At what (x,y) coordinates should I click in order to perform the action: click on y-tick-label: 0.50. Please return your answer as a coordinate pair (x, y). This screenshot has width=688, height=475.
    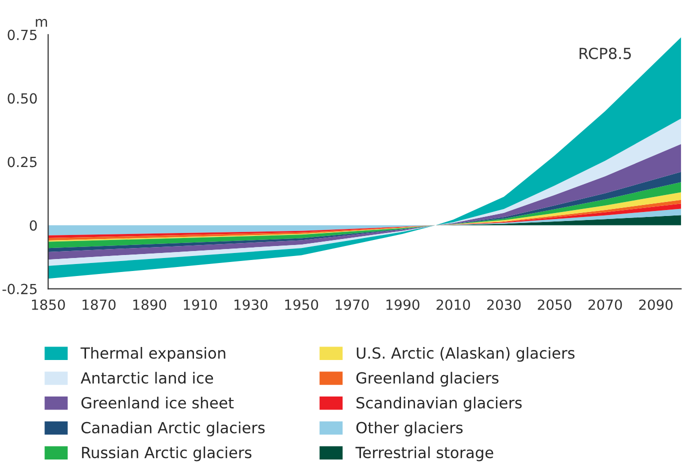
    Looking at the image, I should click on (22, 98).